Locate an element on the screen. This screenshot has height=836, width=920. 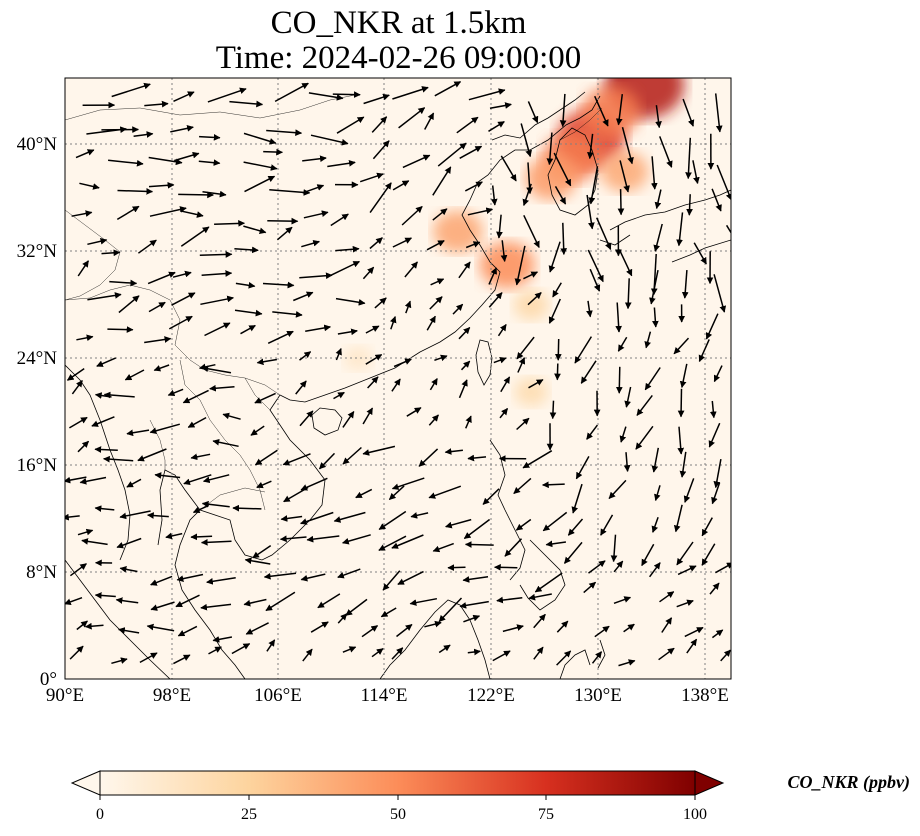
co-hotspot is located at coordinates (358, 358).